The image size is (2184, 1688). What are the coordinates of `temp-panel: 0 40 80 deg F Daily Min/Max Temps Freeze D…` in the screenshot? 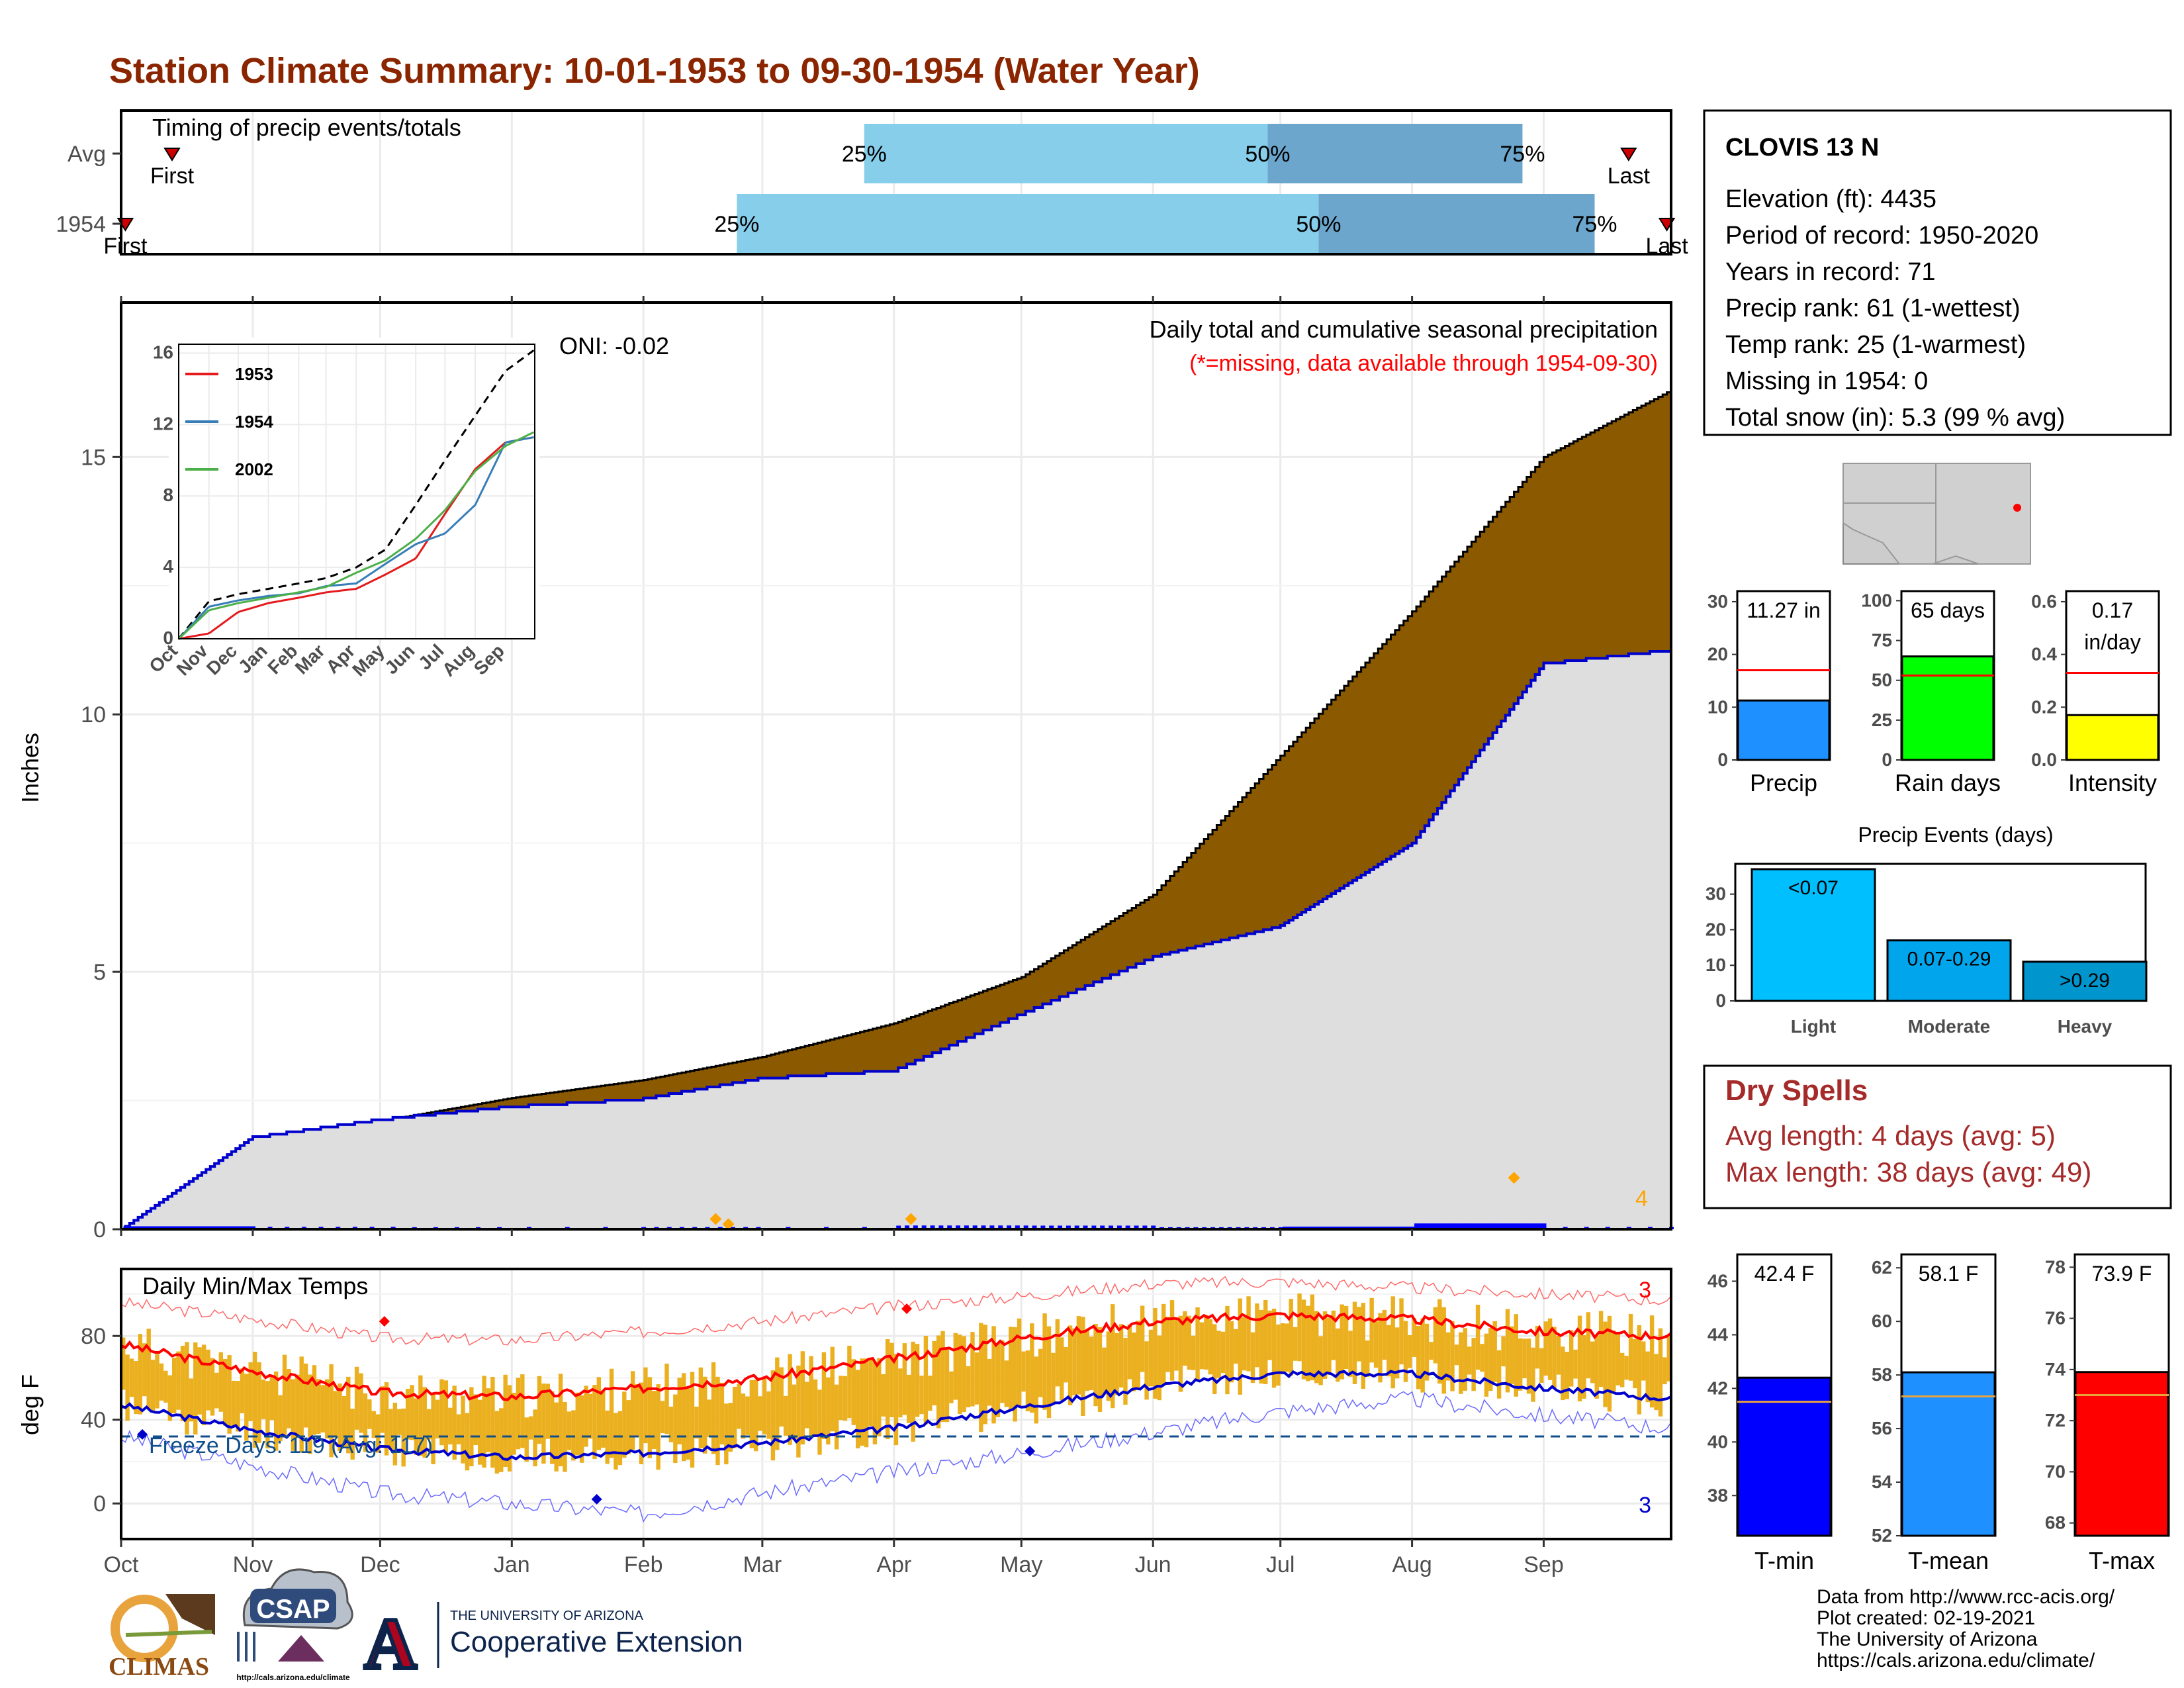 It's located at (845, 1422).